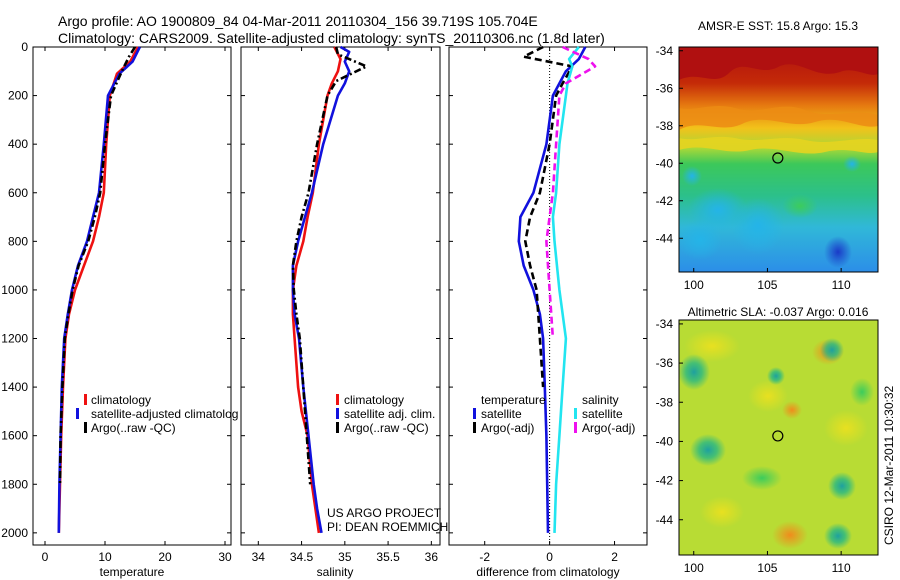 The image size is (900, 580). What do you see at coordinates (14, 436) in the screenshot?
I see `y-tick-label: 1600` at bounding box center [14, 436].